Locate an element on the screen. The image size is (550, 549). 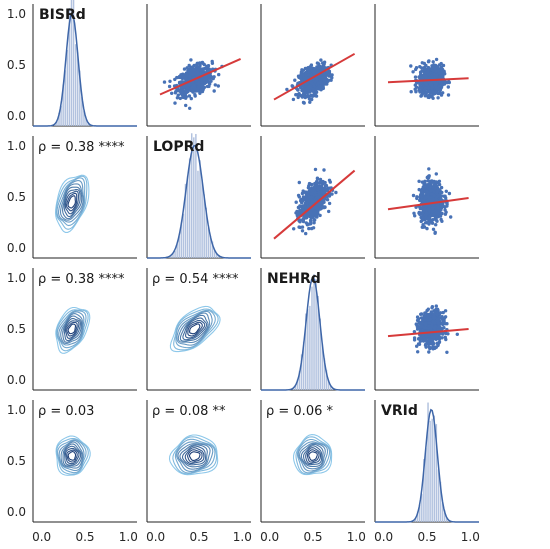
y-tick-label: 0.0 is located at coordinates (16, 248).